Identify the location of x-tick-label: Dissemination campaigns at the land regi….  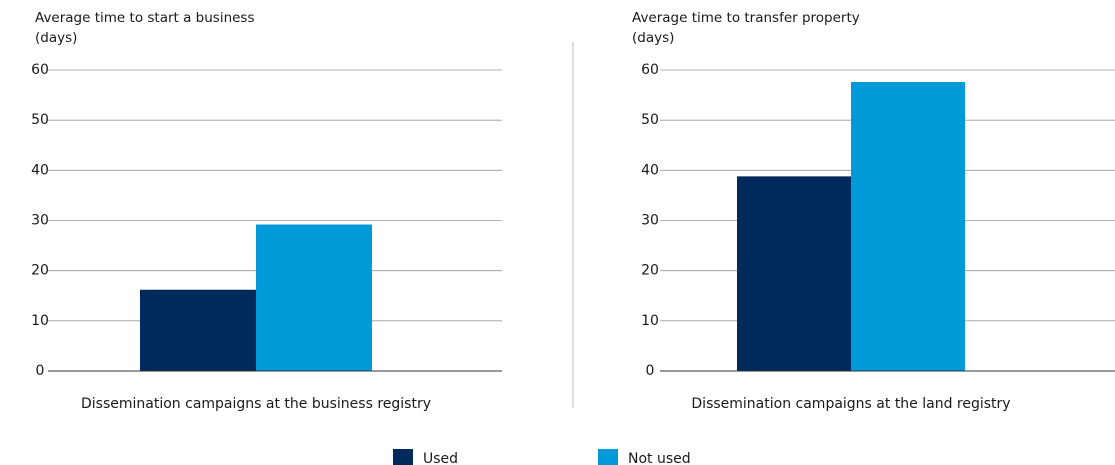
(850, 404).